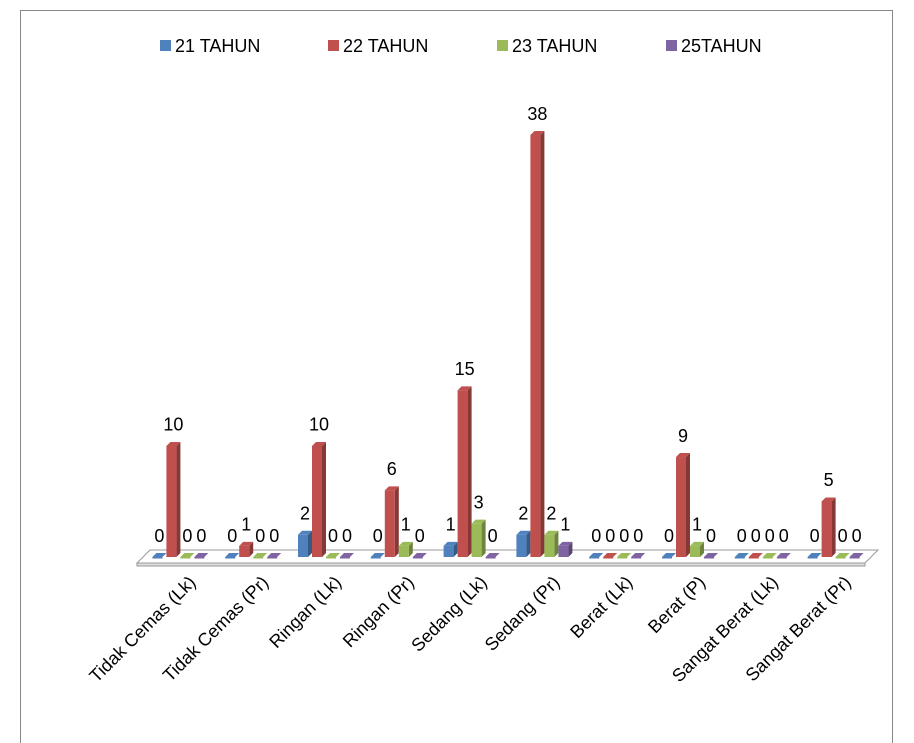 This screenshot has height=743, width=914. Describe the element at coordinates (721, 46) in the screenshot. I see `legend-label: 25TAHUN` at that location.